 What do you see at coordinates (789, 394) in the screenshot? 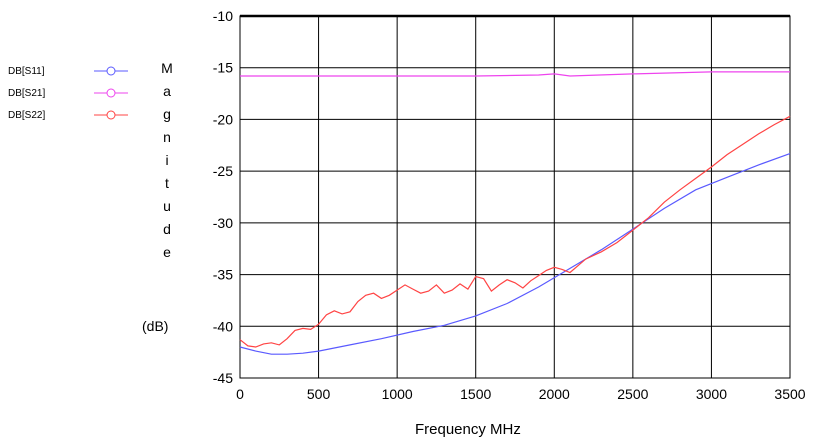
I see `x-tick-label: 3500` at bounding box center [789, 394].